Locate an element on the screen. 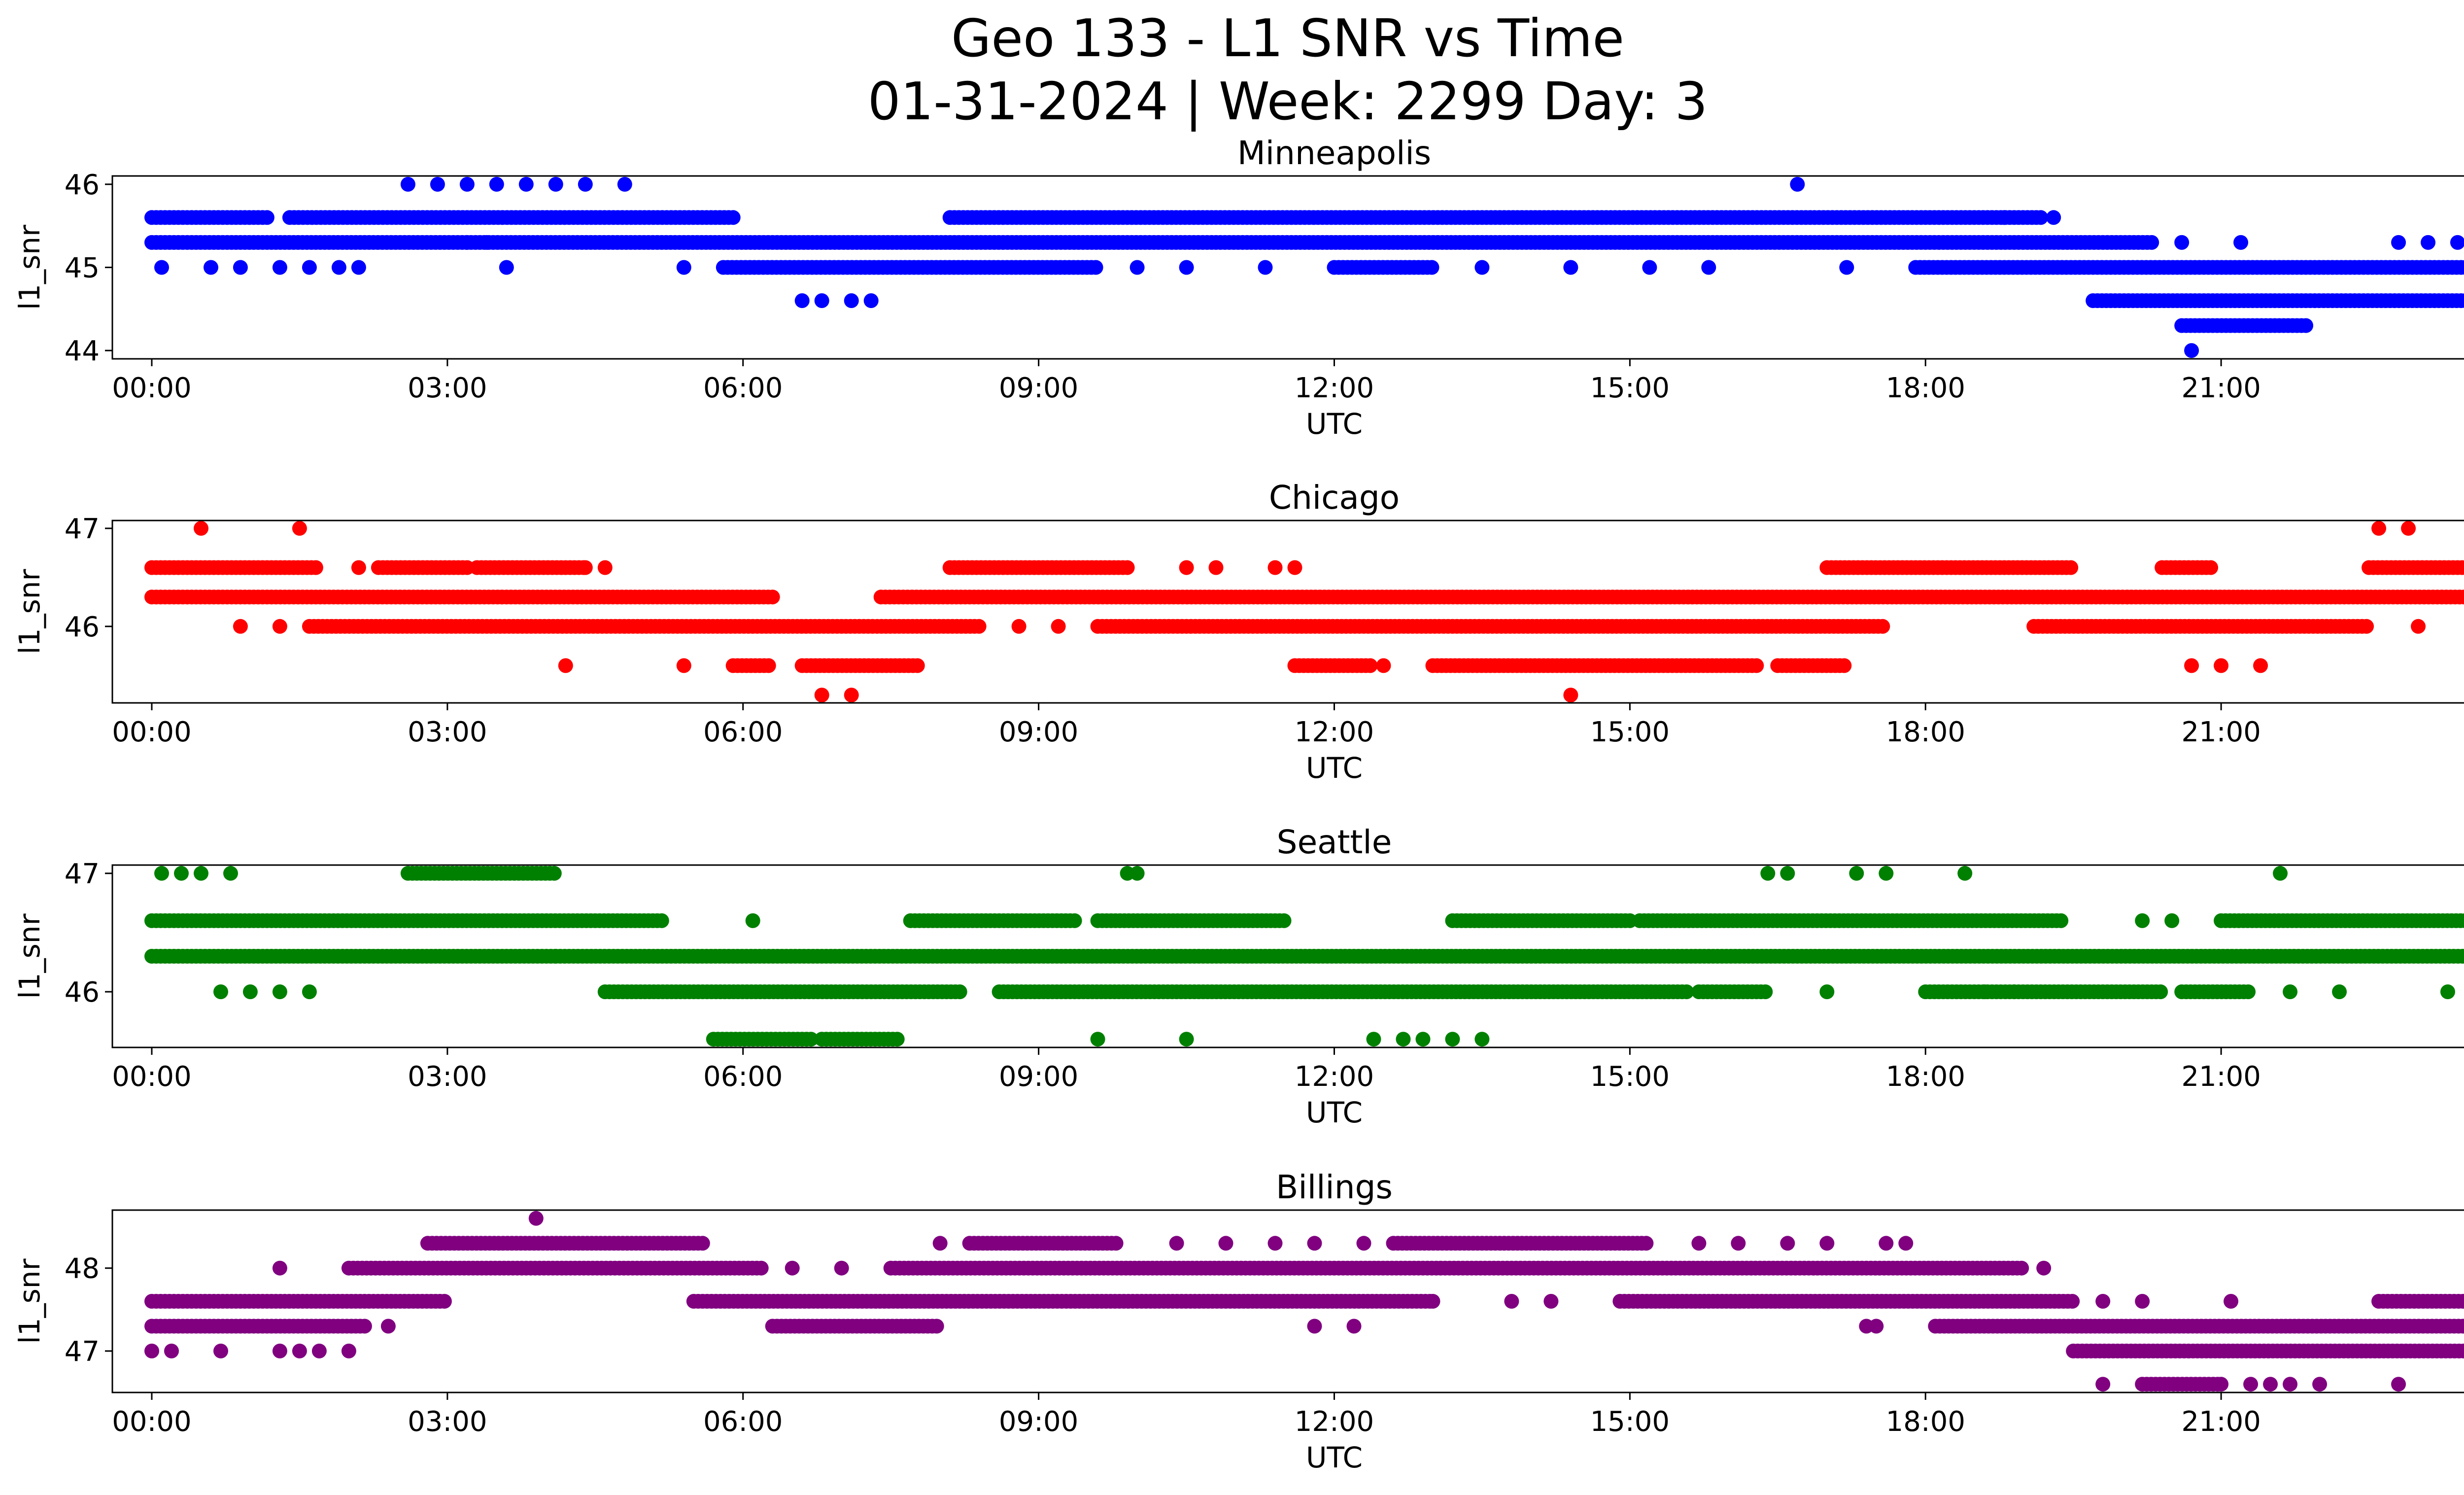  x-tick-label: 12:00 is located at coordinates (1334, 388).